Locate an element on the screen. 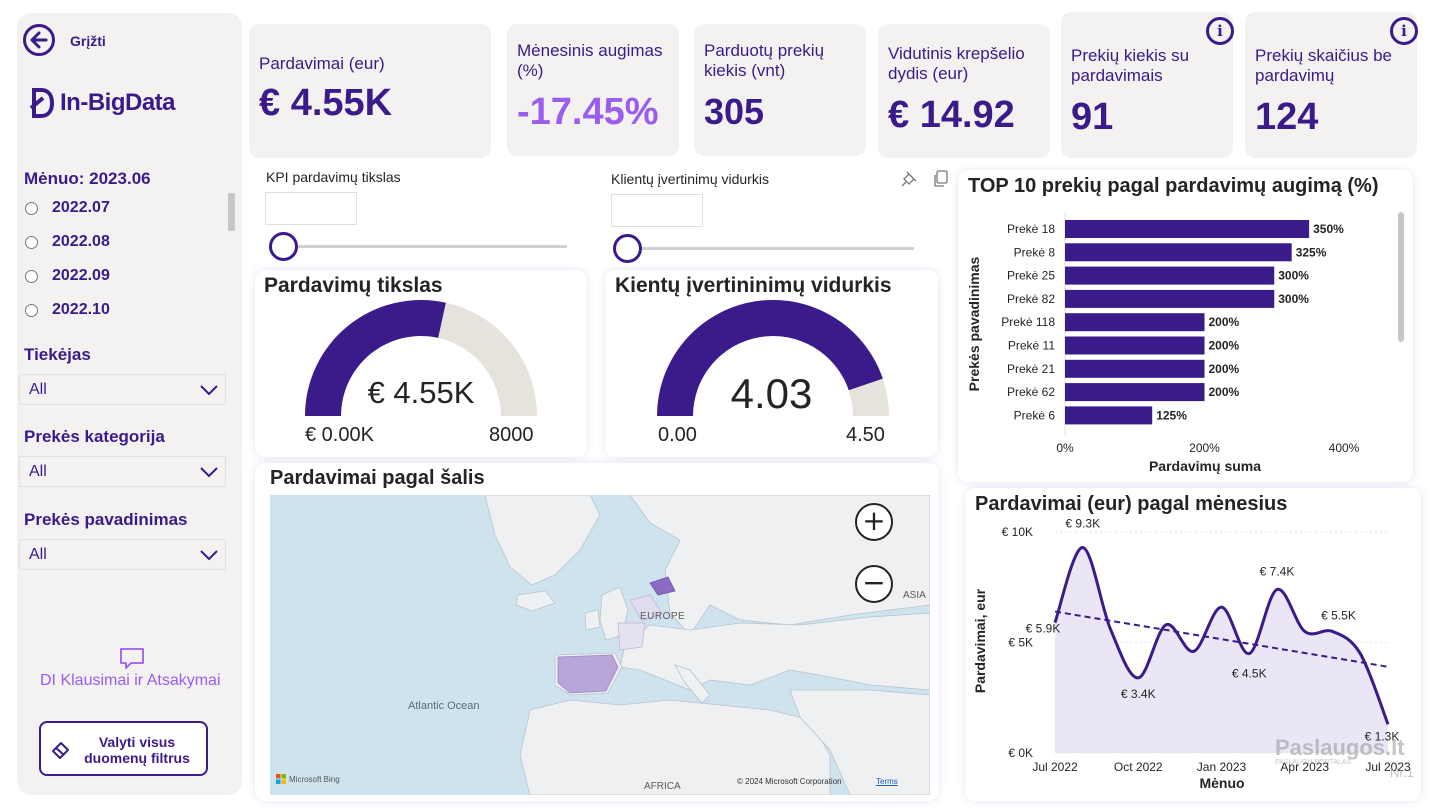 This screenshot has height=808, width=1440. zoom-in-button: + is located at coordinates (874, 522).